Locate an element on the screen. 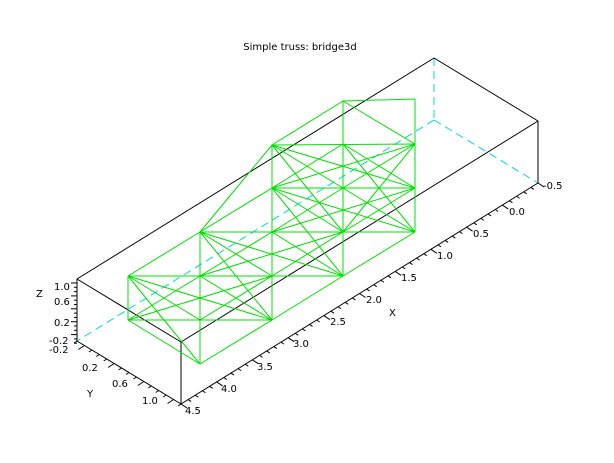 The width and height of the screenshot is (614, 463). y-tick-label: 0.6 is located at coordinates (120, 384).